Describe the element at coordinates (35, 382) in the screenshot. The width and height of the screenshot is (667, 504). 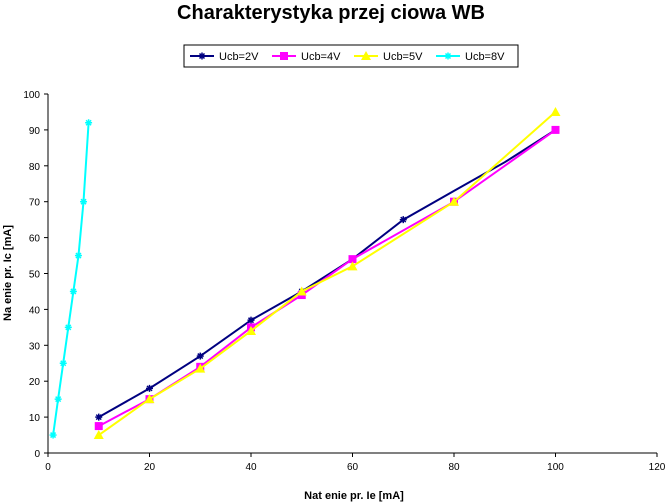
I see `y-tick-label: 20` at that location.